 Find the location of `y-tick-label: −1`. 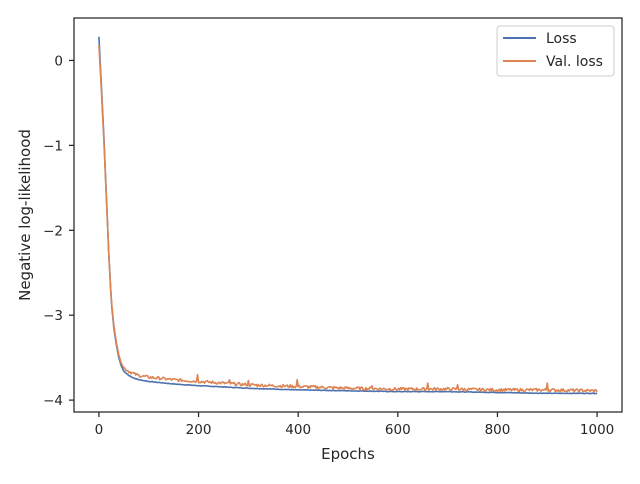

y-tick-label: −1 is located at coordinates (53, 146).